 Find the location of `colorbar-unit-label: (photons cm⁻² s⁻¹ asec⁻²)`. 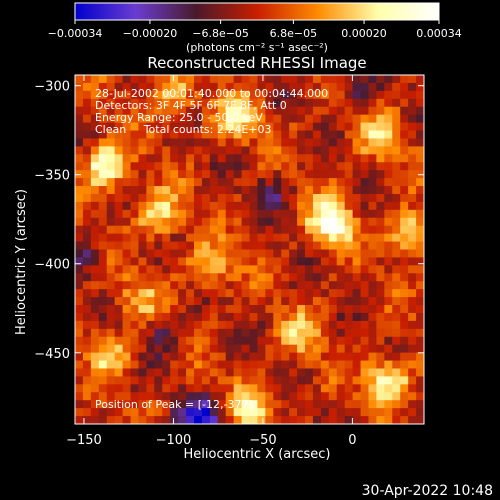

colorbar-unit-label: (photons cm⁻² s⁻¹ asec⁻²) is located at coordinates (257, 47).